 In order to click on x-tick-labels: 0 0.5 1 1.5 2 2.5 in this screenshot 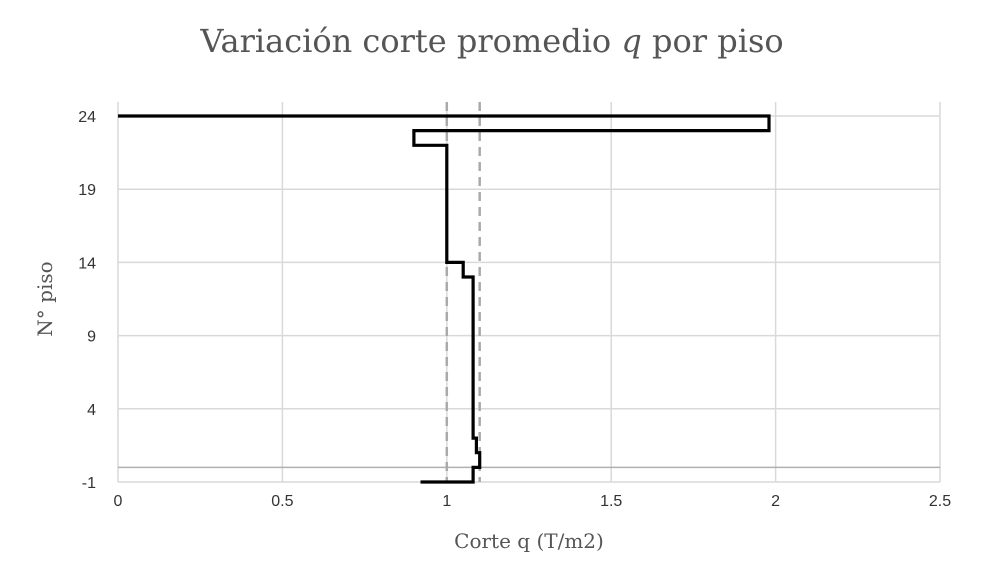, I will do `click(533, 501)`.